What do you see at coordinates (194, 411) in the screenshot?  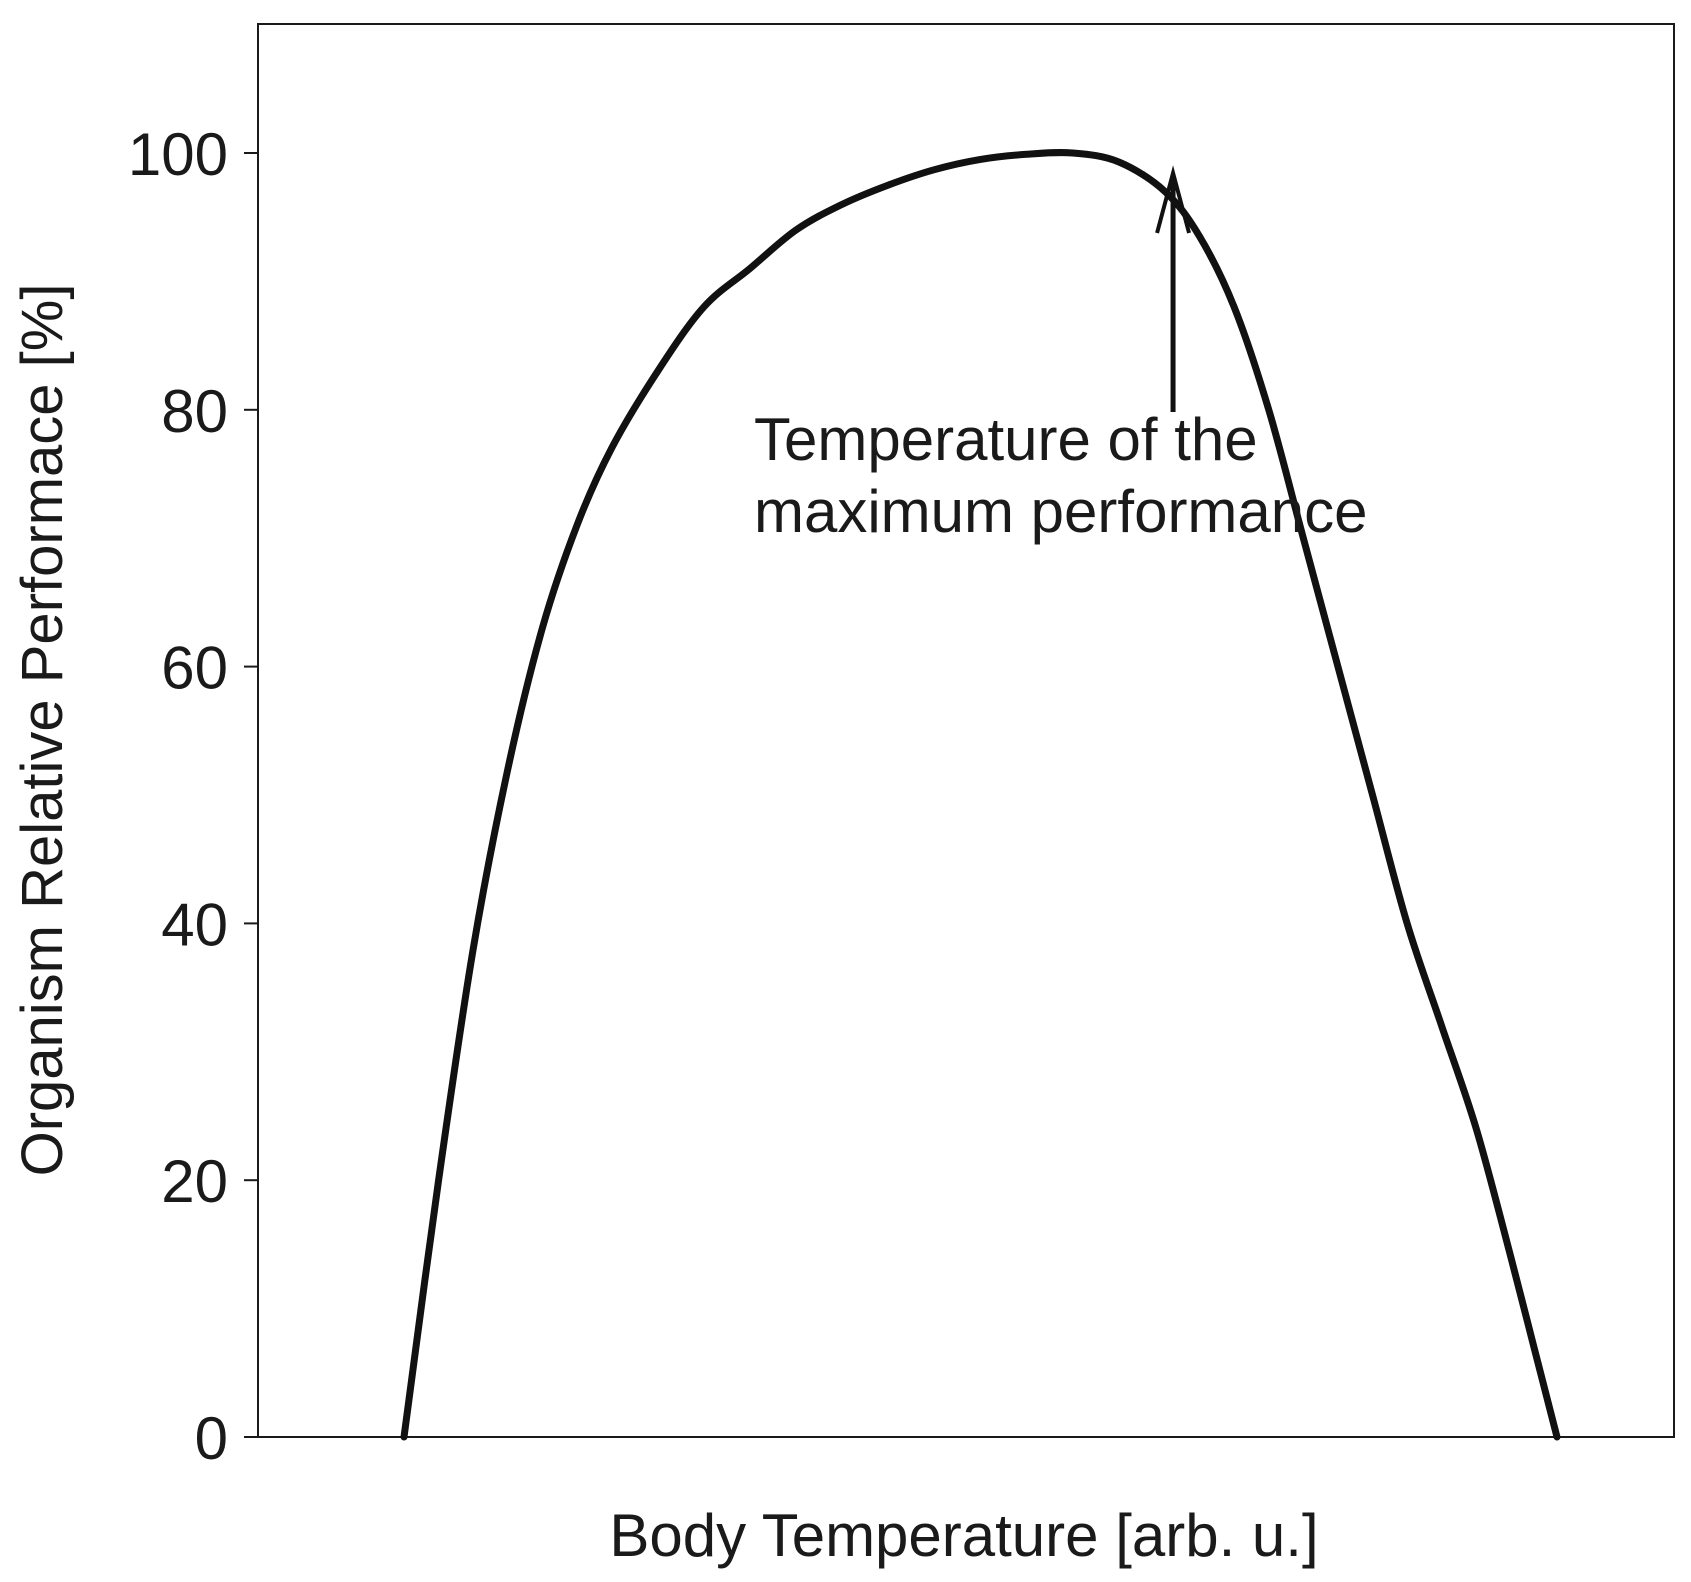 I see `y-tick-label: 80` at bounding box center [194, 411].